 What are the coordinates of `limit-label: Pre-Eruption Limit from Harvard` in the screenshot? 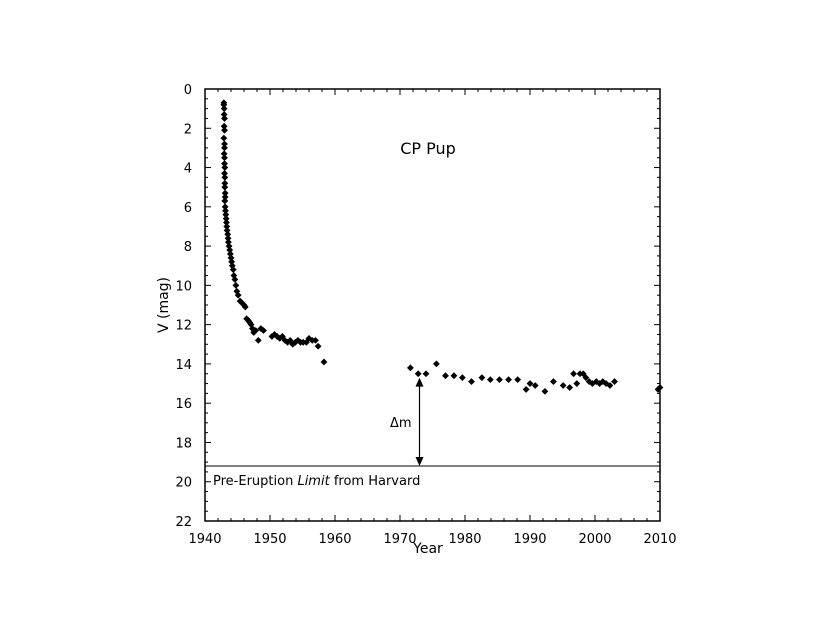 It's located at (316, 481).